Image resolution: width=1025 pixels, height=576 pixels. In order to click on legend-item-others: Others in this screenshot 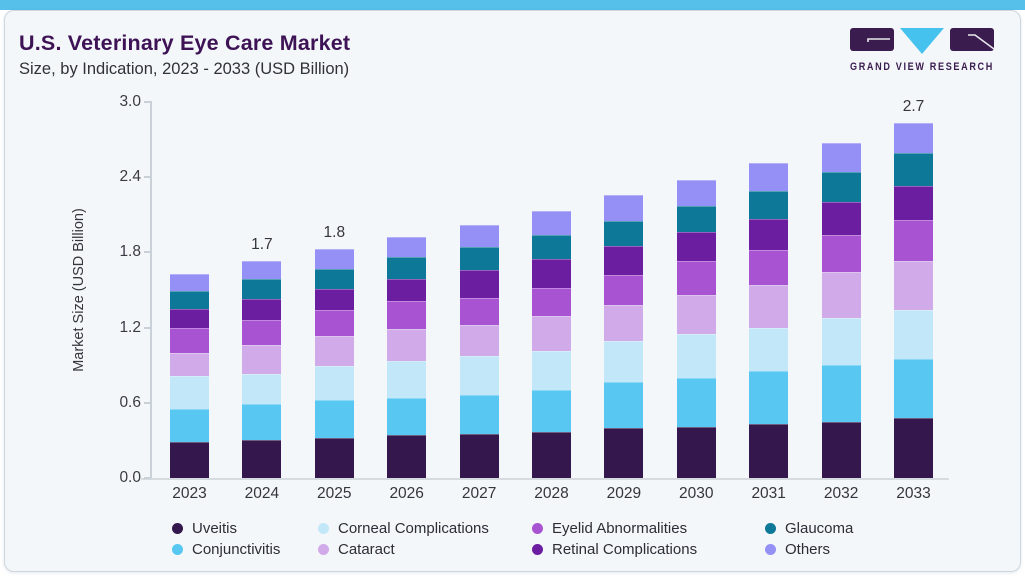, I will do `click(798, 549)`.